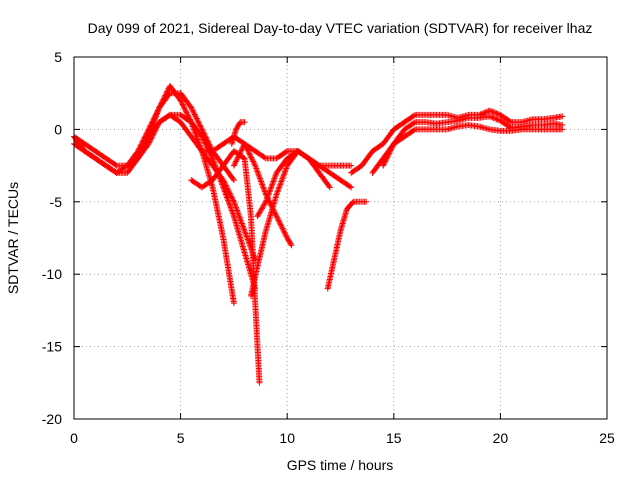 The height and width of the screenshot is (480, 640). What do you see at coordinates (58, 129) in the screenshot?
I see `y-tick-label: 0` at bounding box center [58, 129].